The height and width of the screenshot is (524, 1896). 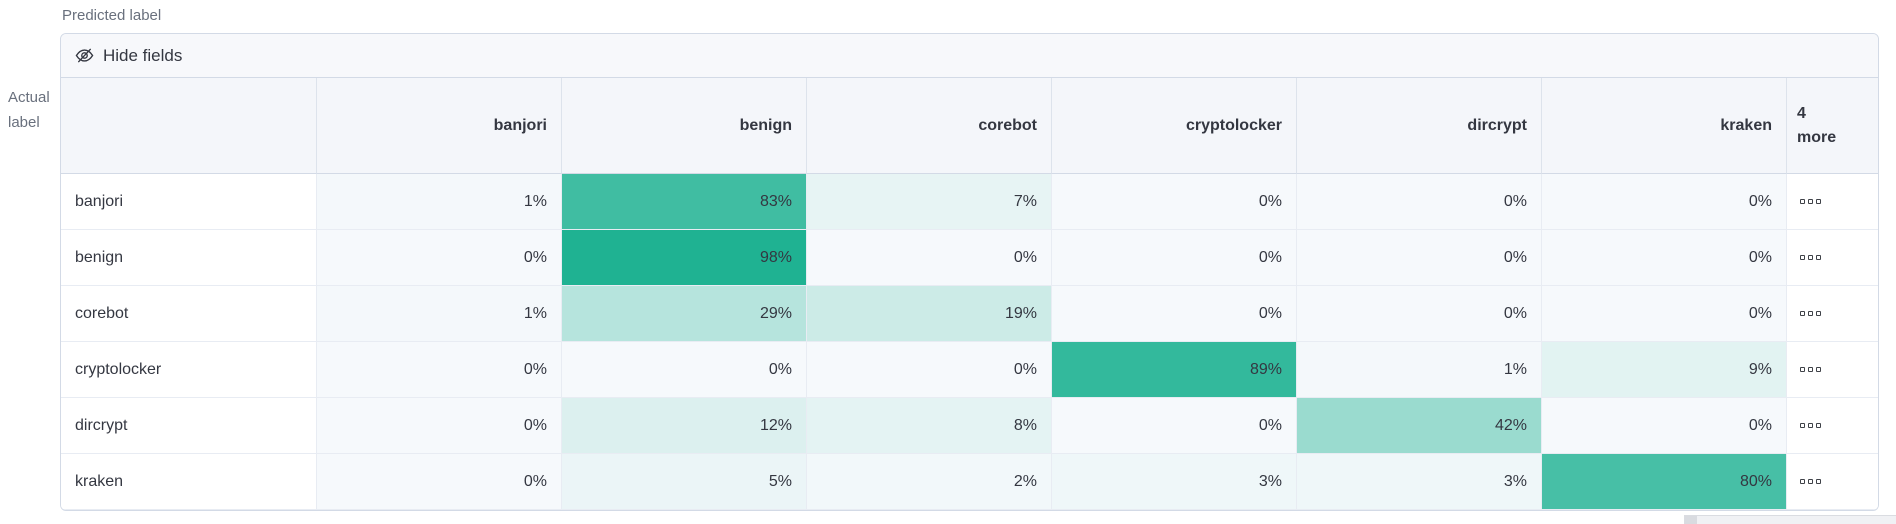 What do you see at coordinates (929, 202) in the screenshot?
I see `matrix-cell: 7%` at bounding box center [929, 202].